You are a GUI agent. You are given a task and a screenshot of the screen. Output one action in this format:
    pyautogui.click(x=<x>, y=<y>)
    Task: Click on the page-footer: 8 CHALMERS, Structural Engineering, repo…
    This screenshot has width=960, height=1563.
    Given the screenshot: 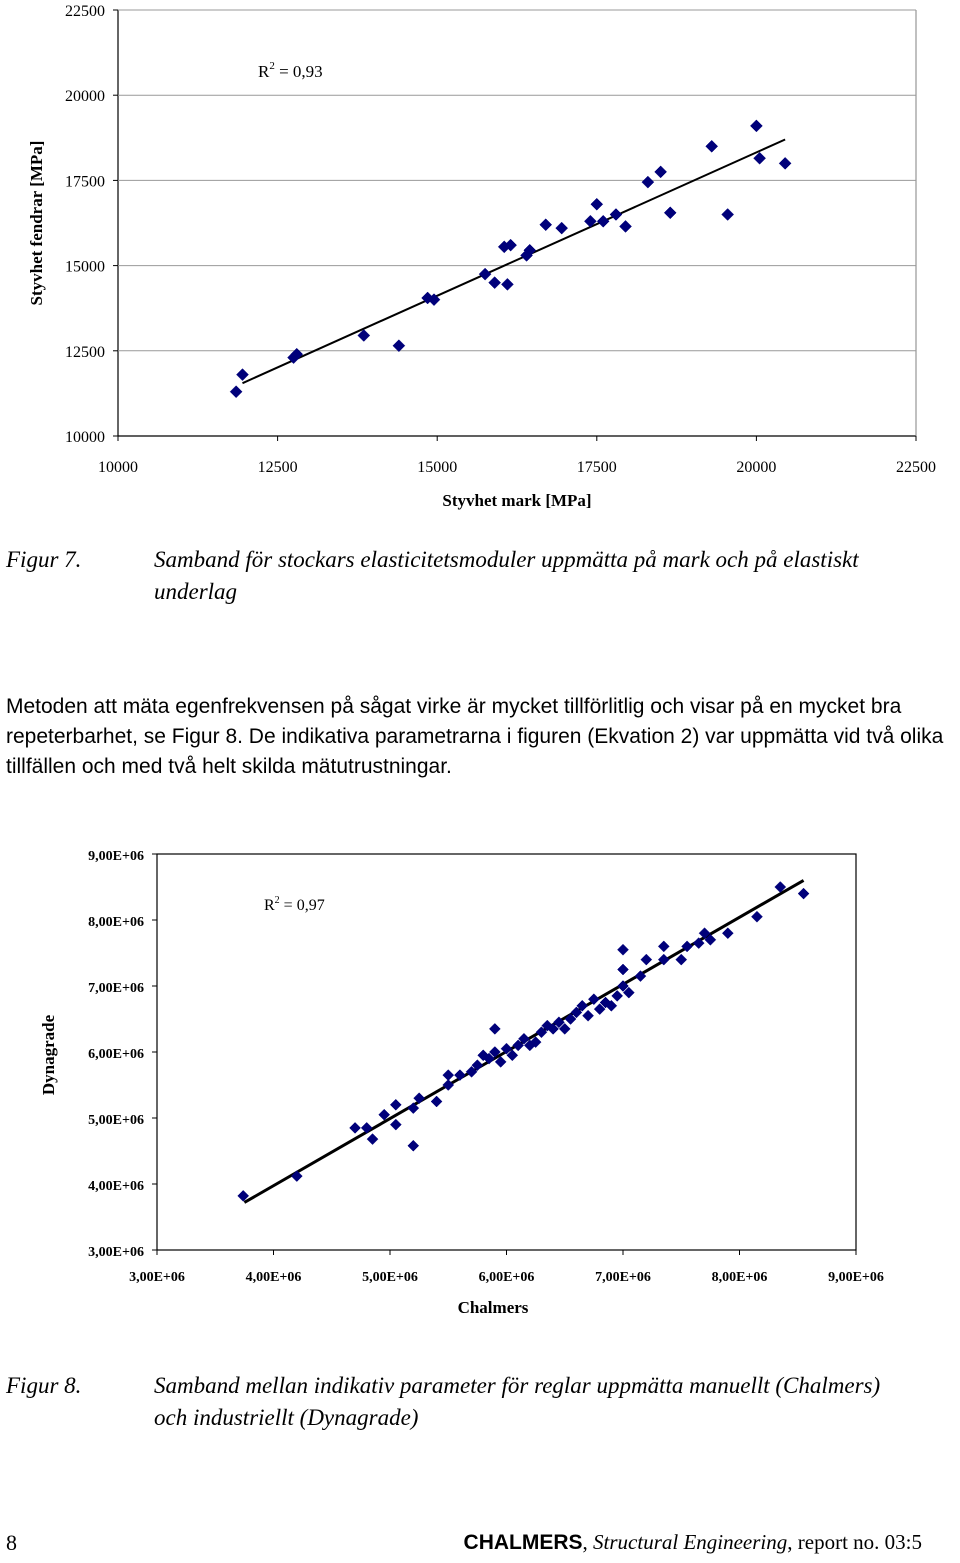 What is the action you would take?
    pyautogui.click(x=480, y=1545)
    